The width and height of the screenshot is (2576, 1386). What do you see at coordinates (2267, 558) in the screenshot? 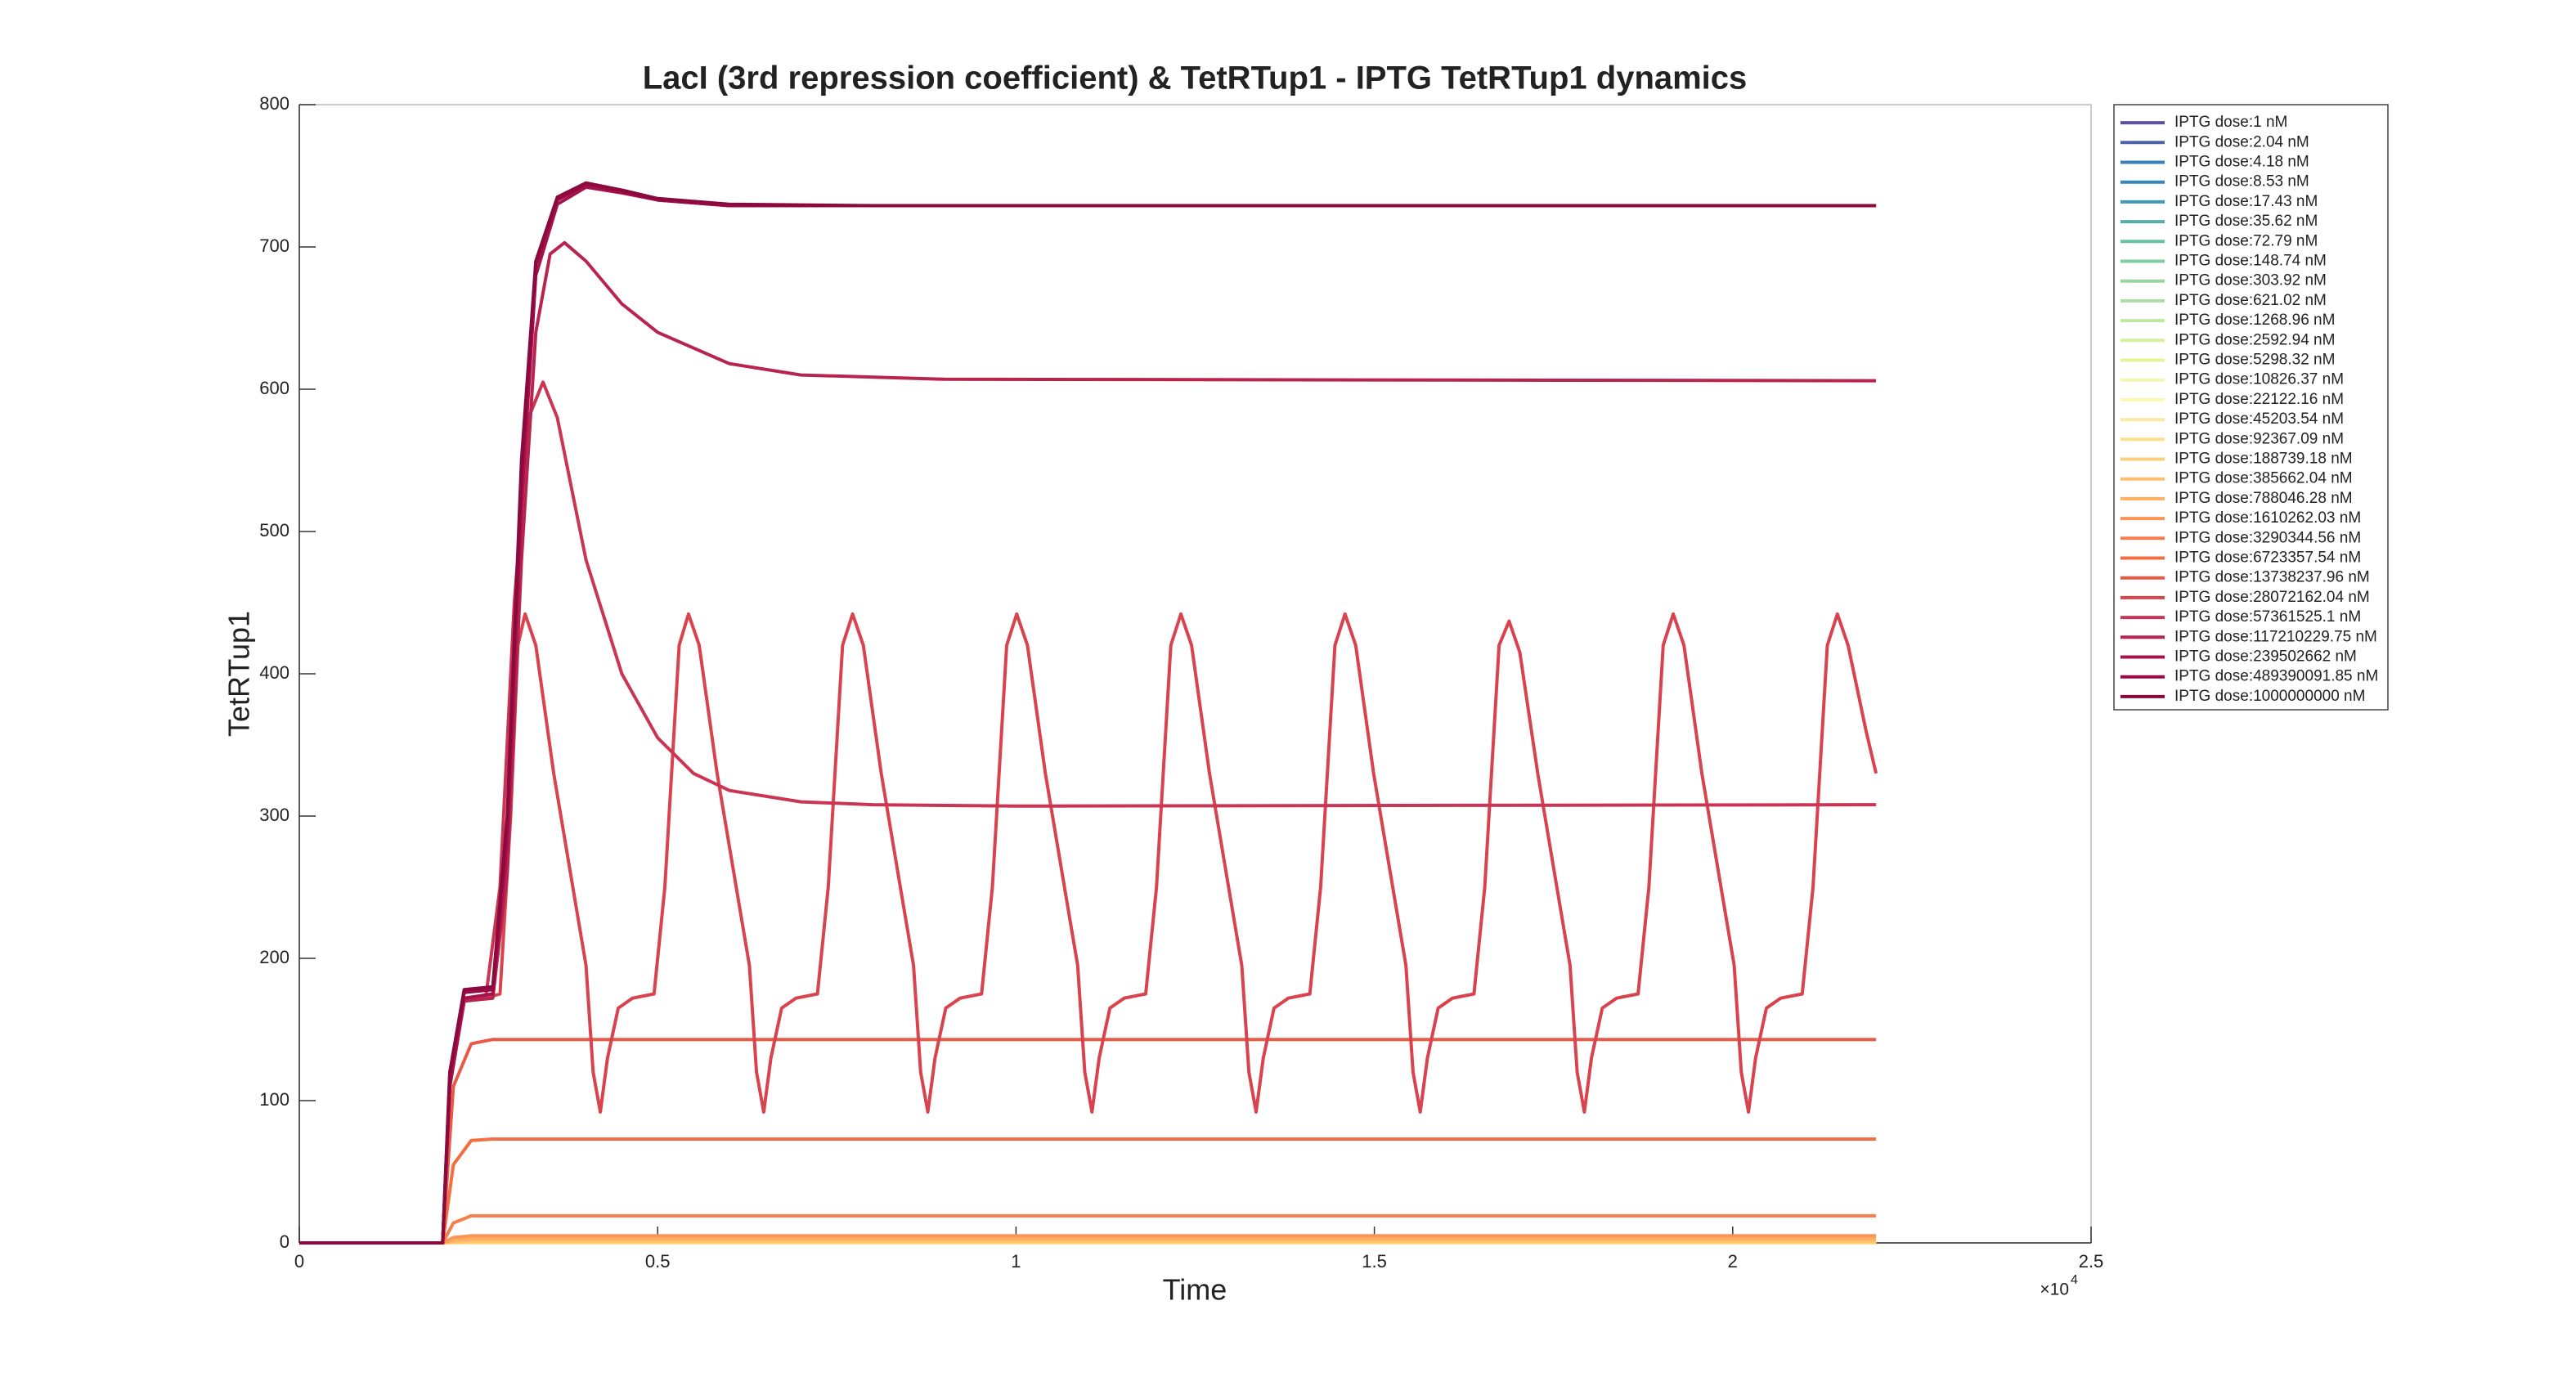
I see `legend-label: IPTG dose:6723357.54 nM` at bounding box center [2267, 558].